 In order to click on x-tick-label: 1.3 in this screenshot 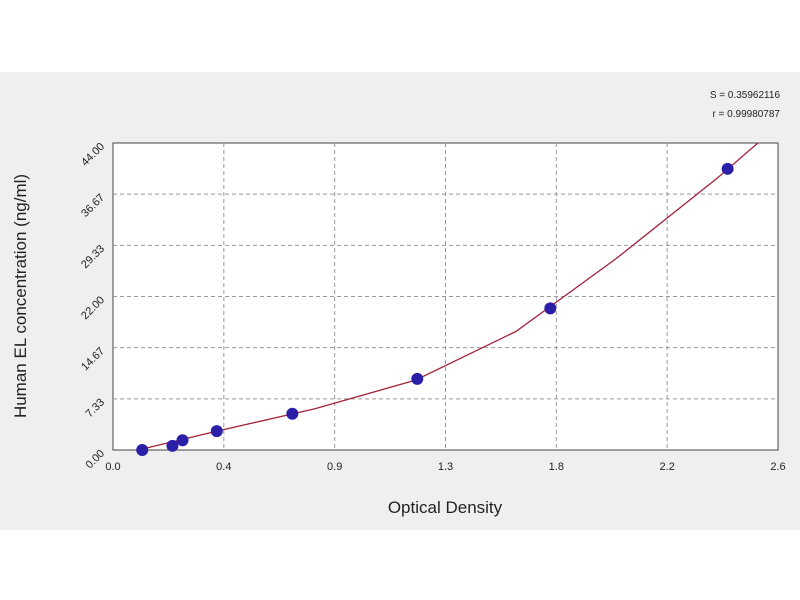, I will do `click(445, 467)`.